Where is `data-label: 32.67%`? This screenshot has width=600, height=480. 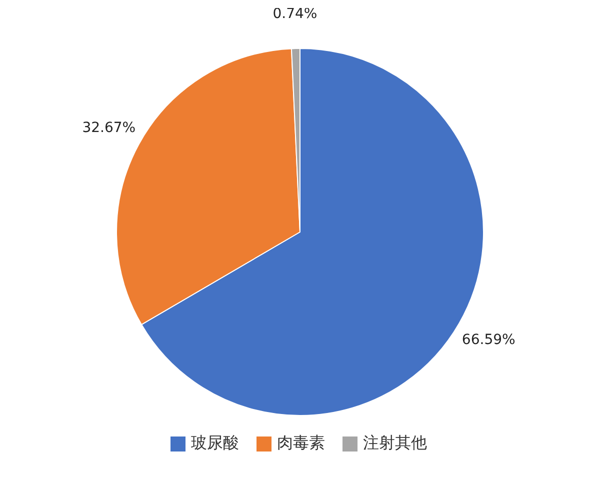 data-label: 32.67% is located at coordinates (109, 128).